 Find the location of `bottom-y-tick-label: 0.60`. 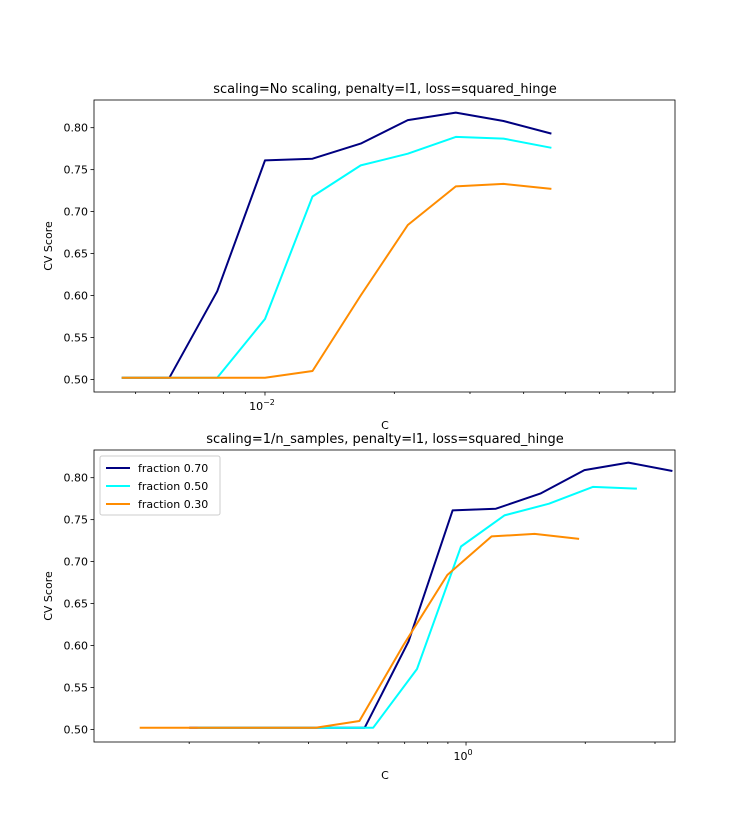

bottom-y-tick-label: 0.60 is located at coordinates (76, 646).